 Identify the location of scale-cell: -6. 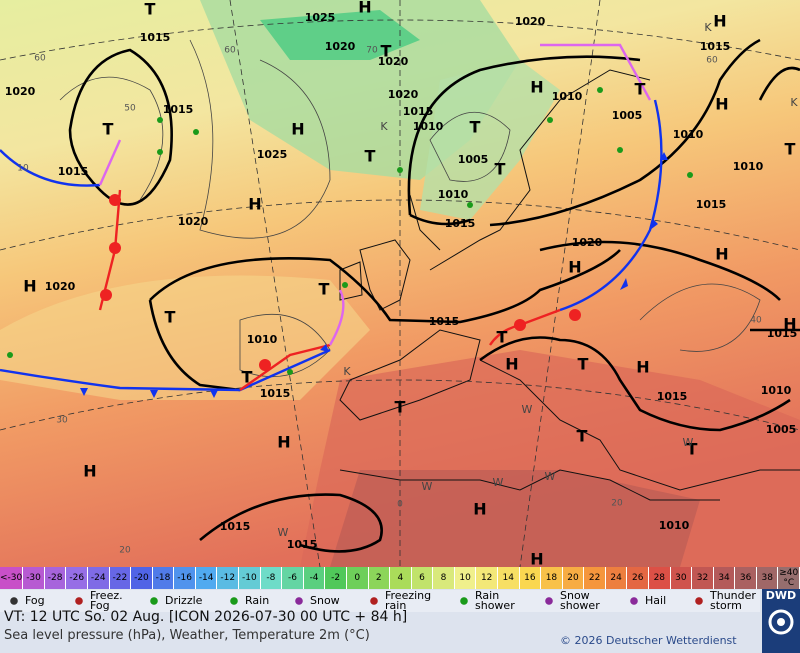
(293, 578).